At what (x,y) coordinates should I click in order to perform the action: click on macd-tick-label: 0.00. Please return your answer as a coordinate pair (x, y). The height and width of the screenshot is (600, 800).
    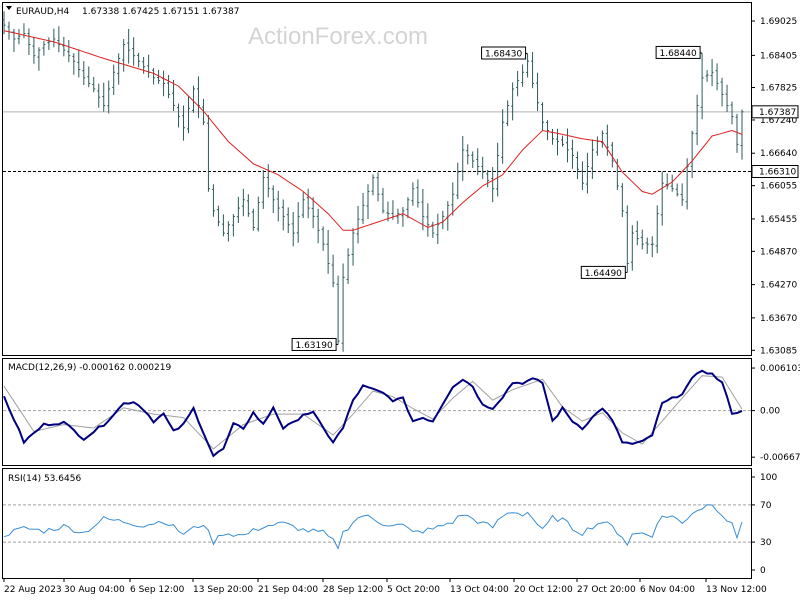
    Looking at the image, I should click on (770, 412).